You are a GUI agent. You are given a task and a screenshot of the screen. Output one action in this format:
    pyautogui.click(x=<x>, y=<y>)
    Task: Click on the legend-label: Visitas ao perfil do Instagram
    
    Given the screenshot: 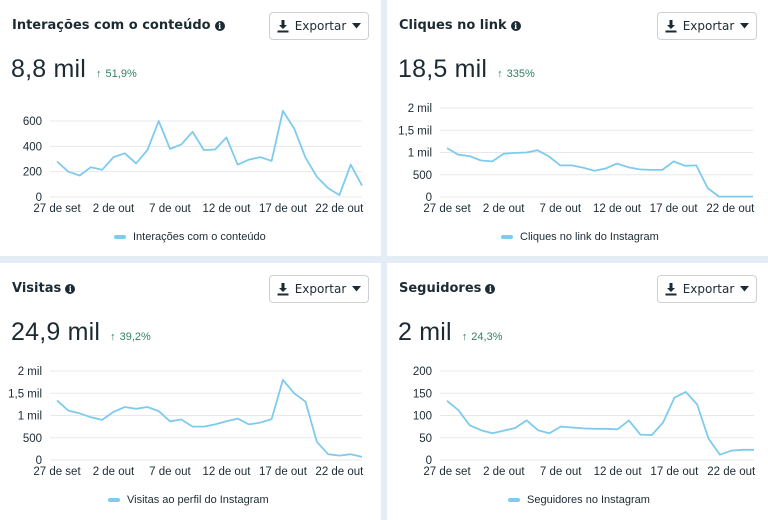 What is the action you would take?
    pyautogui.click(x=198, y=500)
    